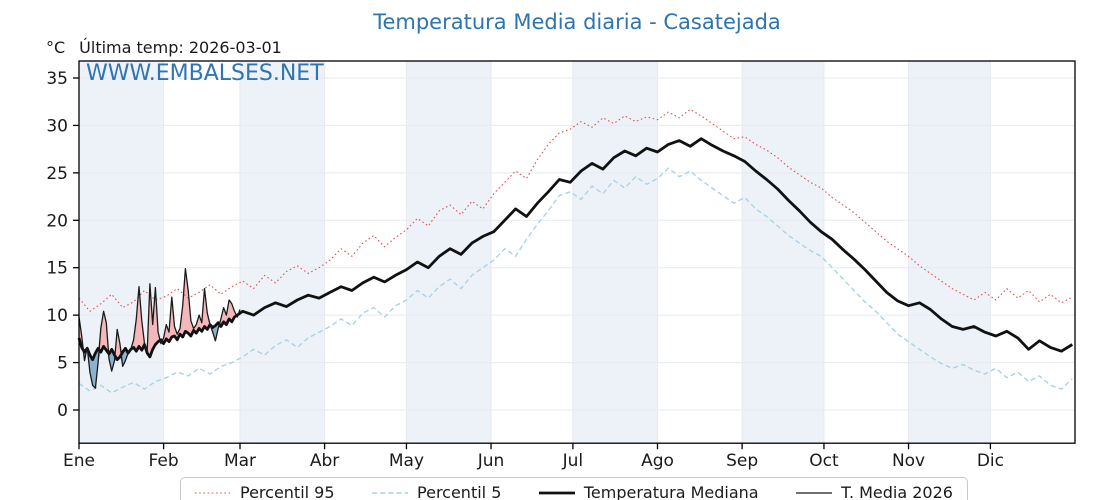 The image size is (1120, 500). What do you see at coordinates (57, 79) in the screenshot?
I see `y-tick-label: 35` at bounding box center [57, 79].